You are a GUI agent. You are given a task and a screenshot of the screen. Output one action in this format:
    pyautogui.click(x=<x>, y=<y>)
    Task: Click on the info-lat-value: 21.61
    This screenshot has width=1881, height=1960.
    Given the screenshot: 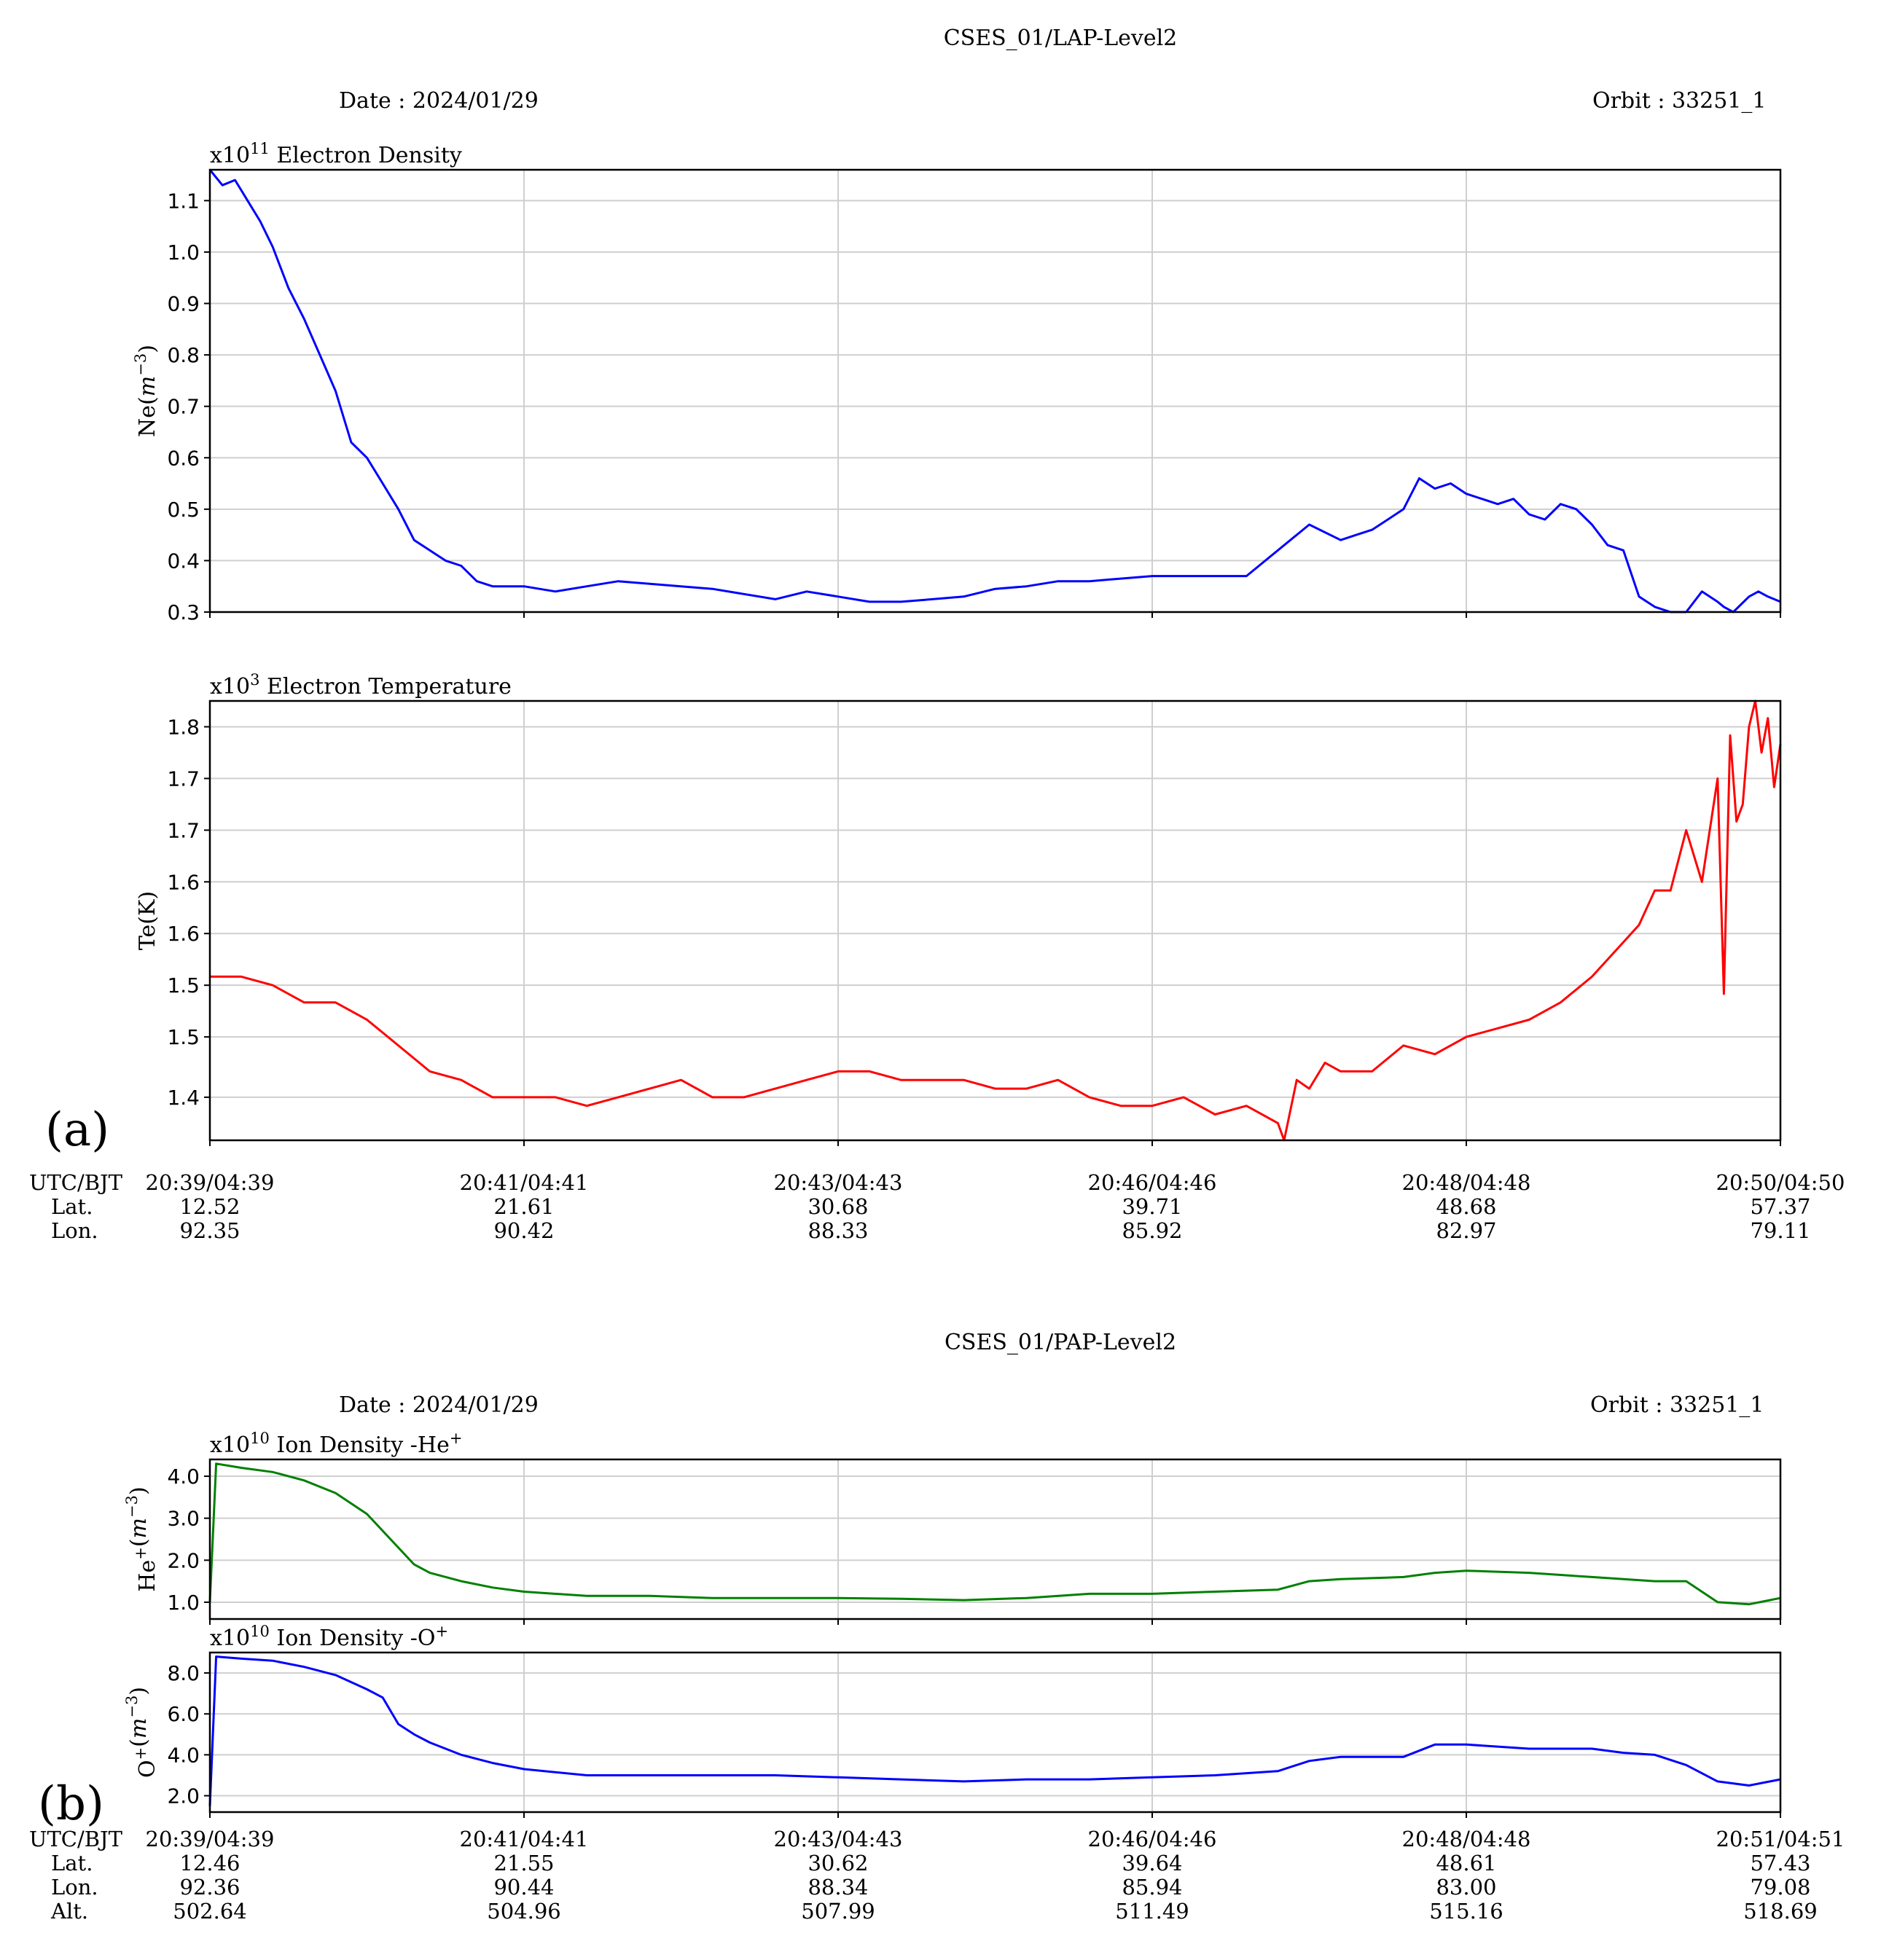 What is the action you would take?
    pyautogui.click(x=523, y=1206)
    